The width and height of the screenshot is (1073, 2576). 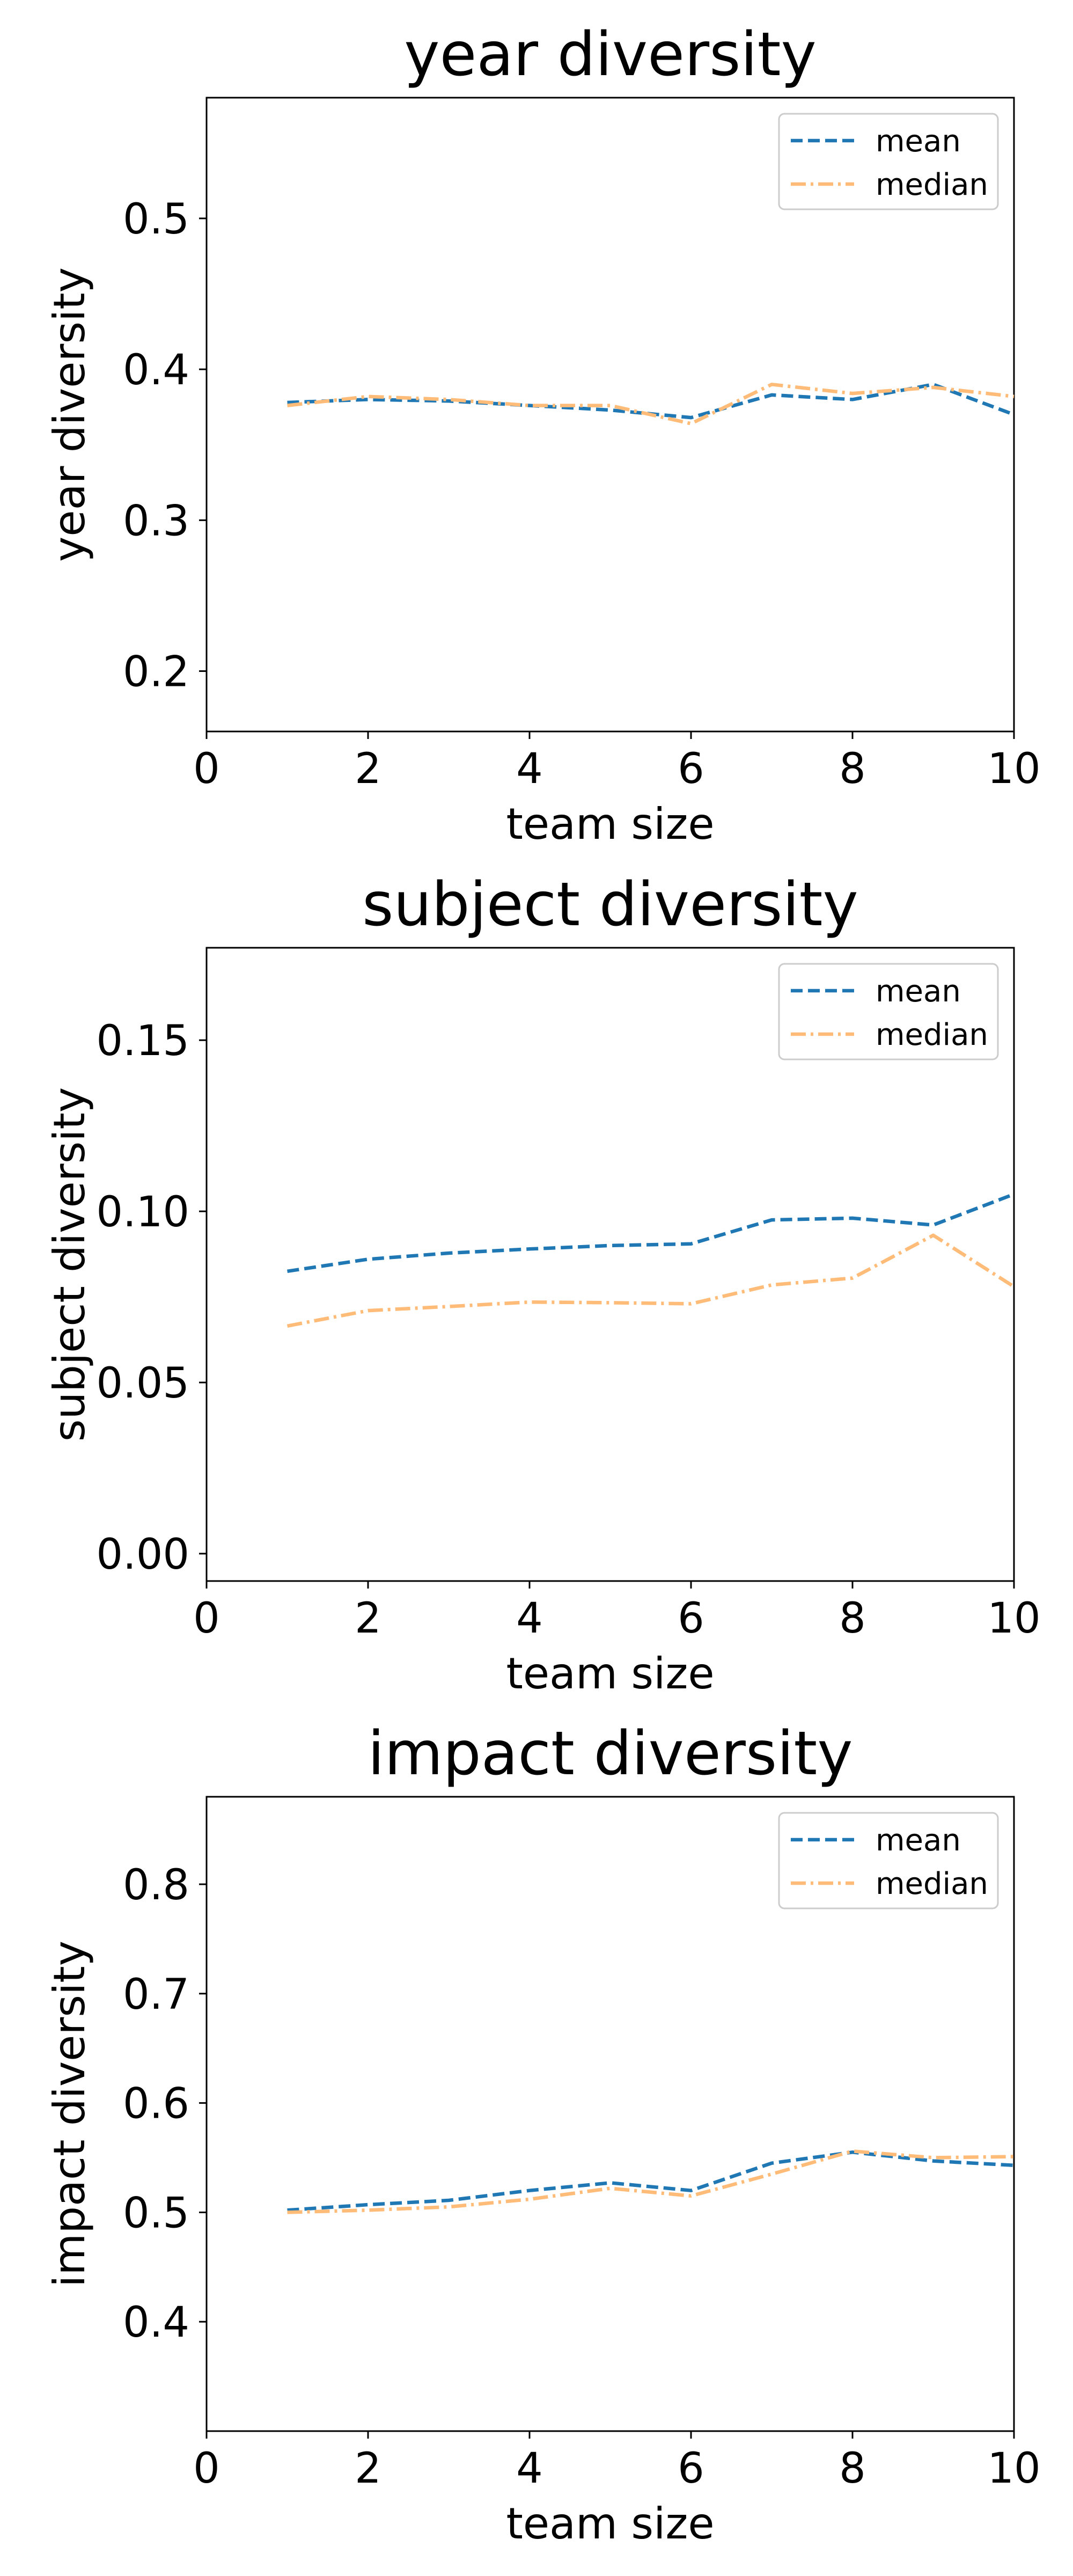 I want to click on y-tick-label: 0.6, so click(x=156, y=2104).